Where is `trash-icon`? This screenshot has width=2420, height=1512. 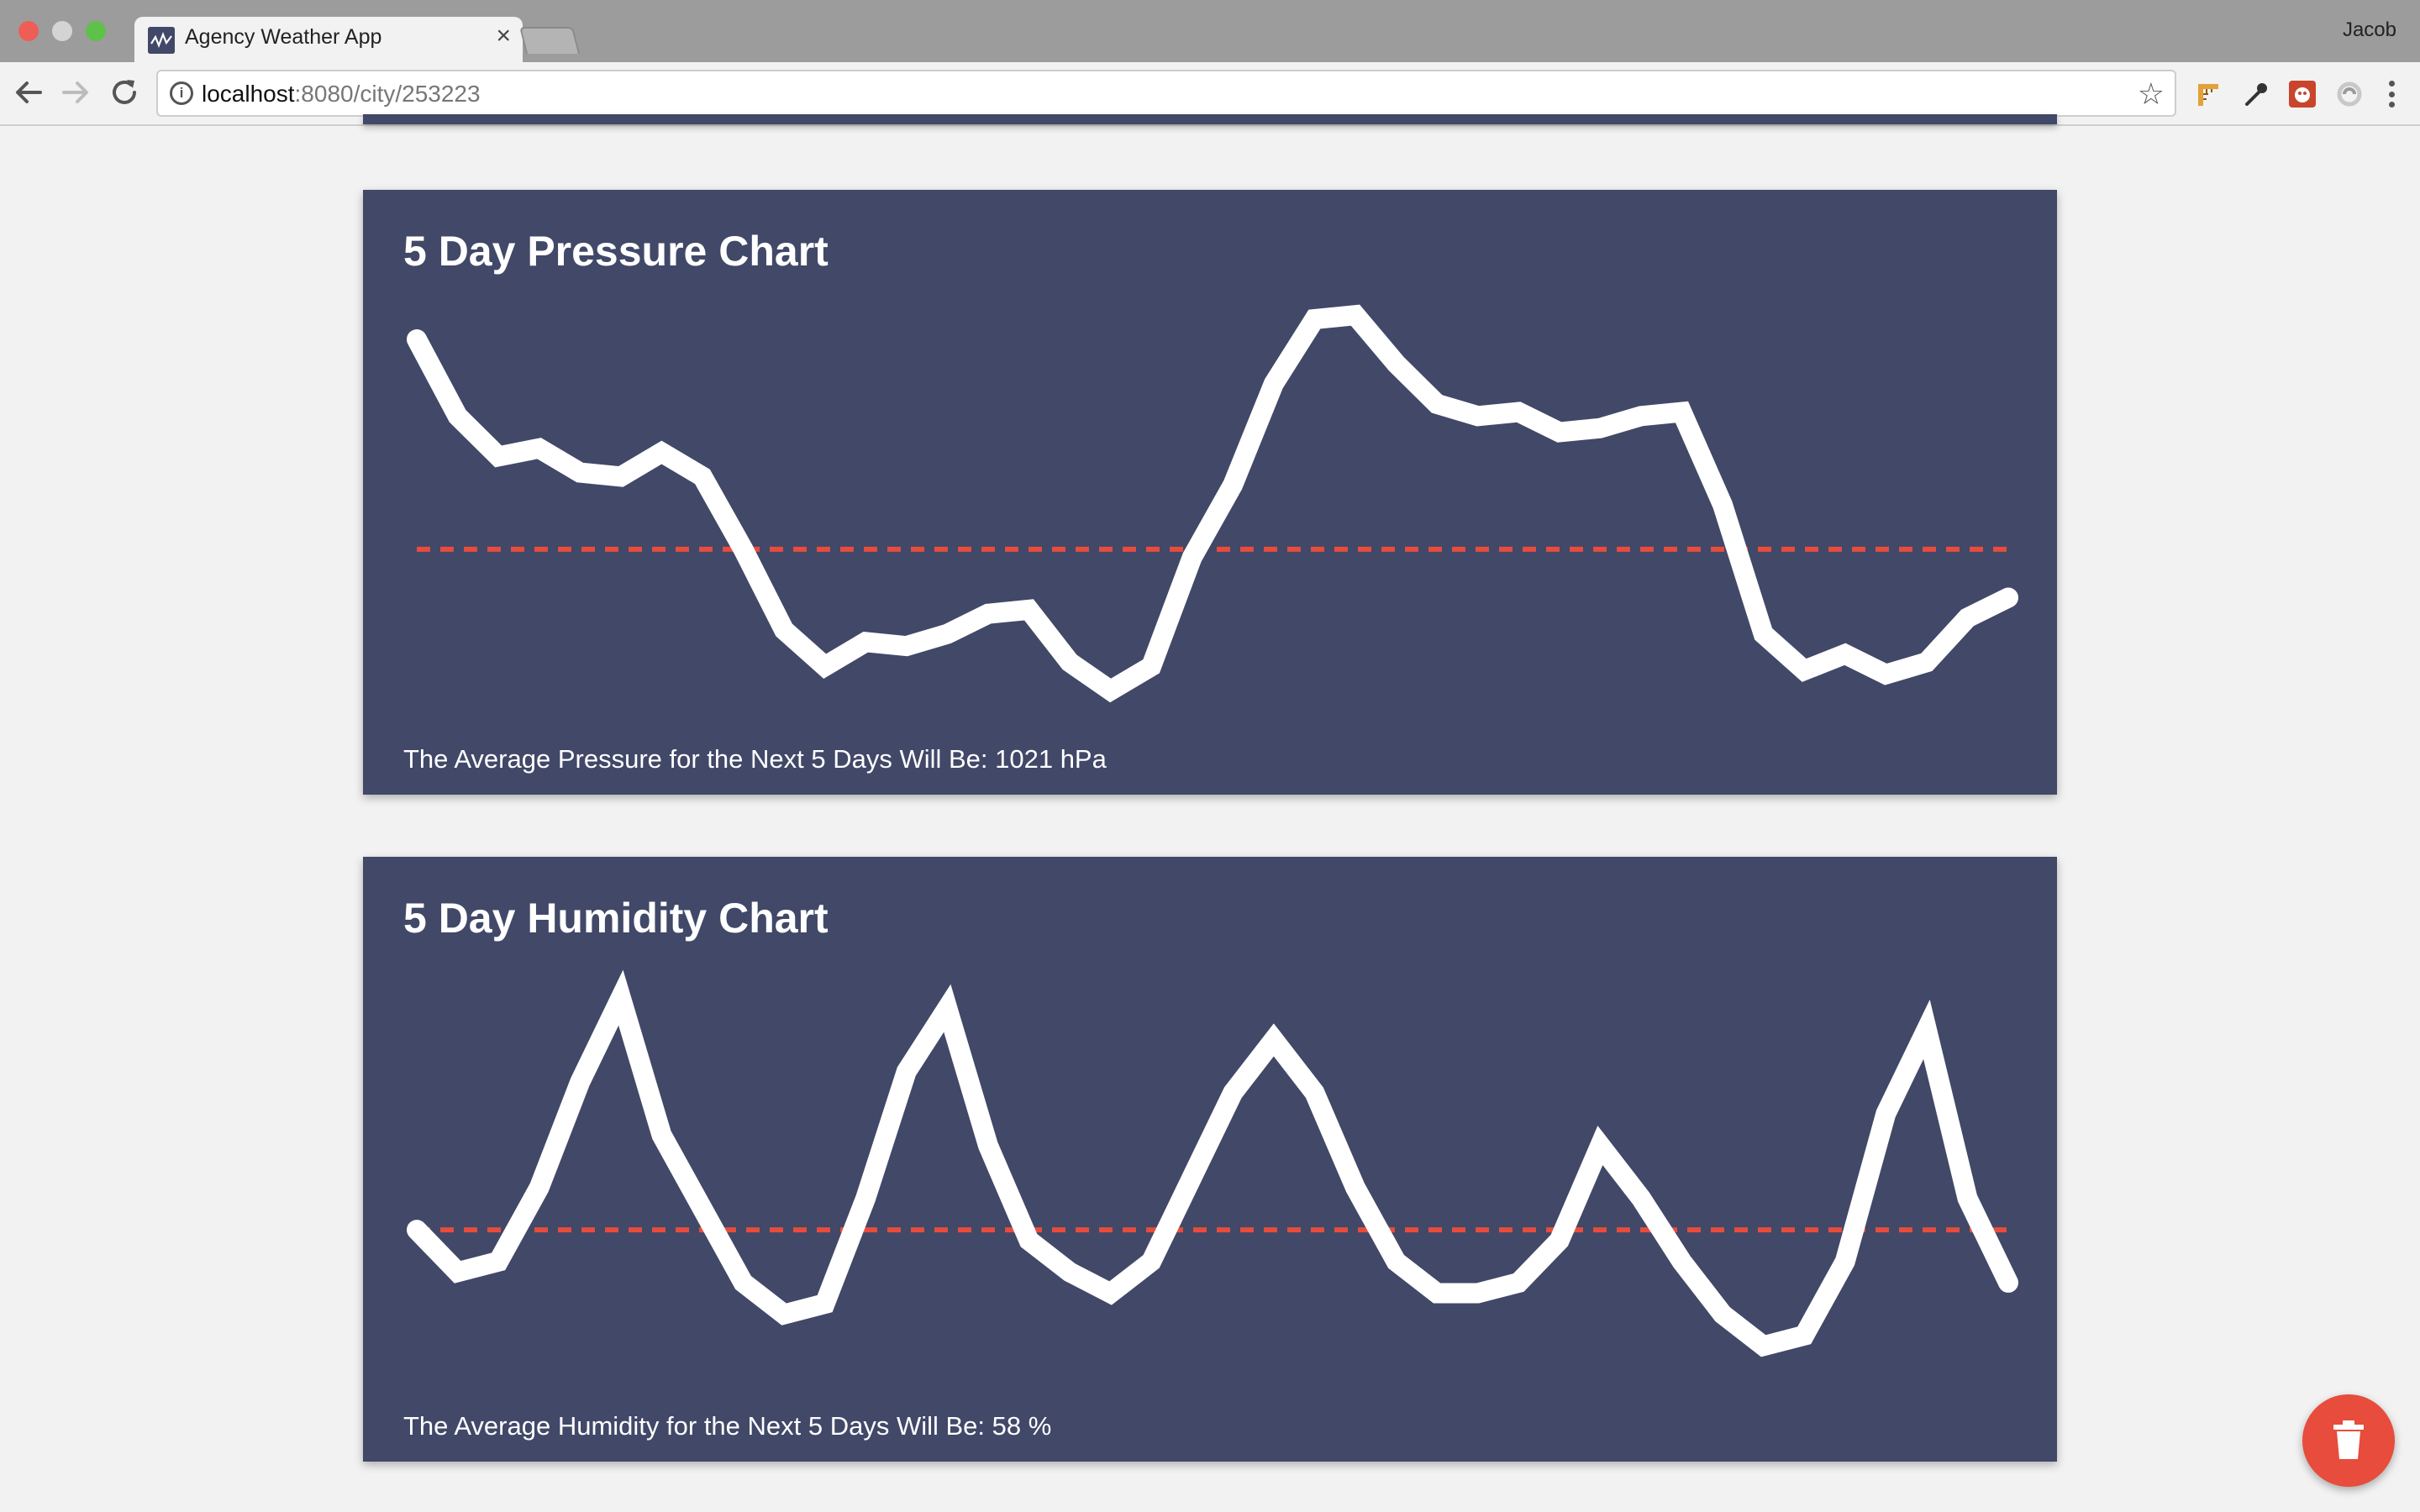
trash-icon is located at coordinates (2348, 1439).